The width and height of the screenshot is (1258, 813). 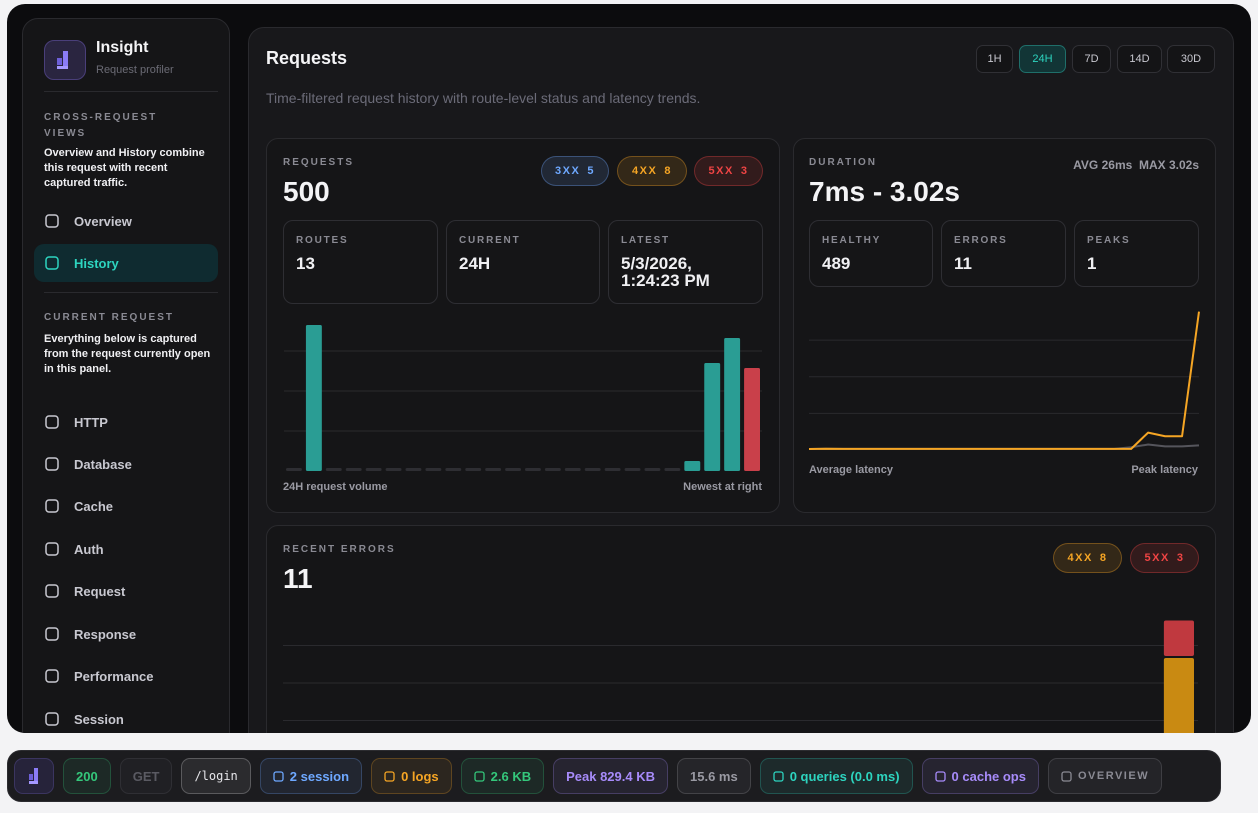 I want to click on toolbar-pill: 2.6 KB, so click(x=502, y=776).